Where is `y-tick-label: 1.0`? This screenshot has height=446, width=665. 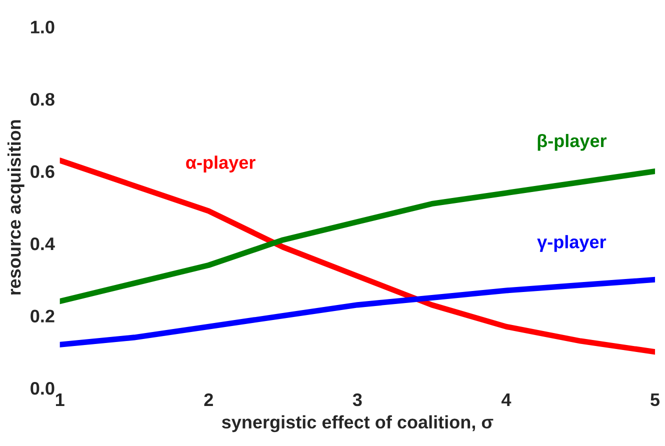
y-tick-label: 1.0 is located at coordinates (42, 27).